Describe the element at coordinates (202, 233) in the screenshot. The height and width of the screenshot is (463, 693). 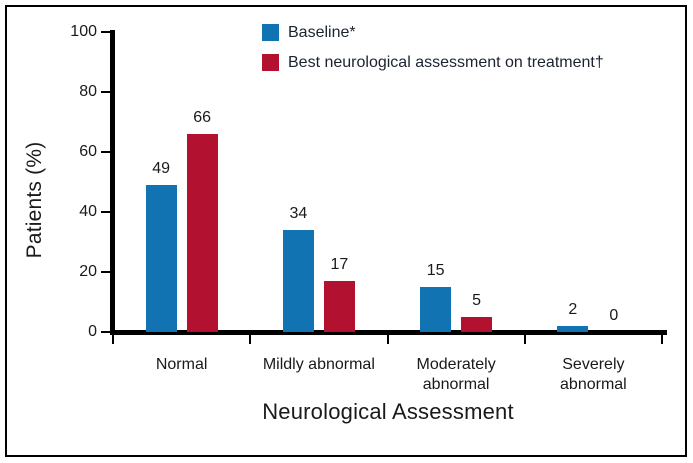
I see `bar-best-neurological-assessment-on-treatment-normal` at that location.